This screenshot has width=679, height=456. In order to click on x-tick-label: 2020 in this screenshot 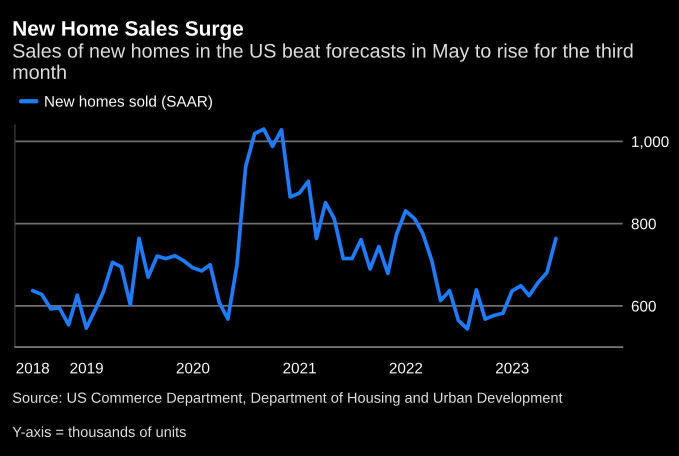, I will do `click(193, 368)`.